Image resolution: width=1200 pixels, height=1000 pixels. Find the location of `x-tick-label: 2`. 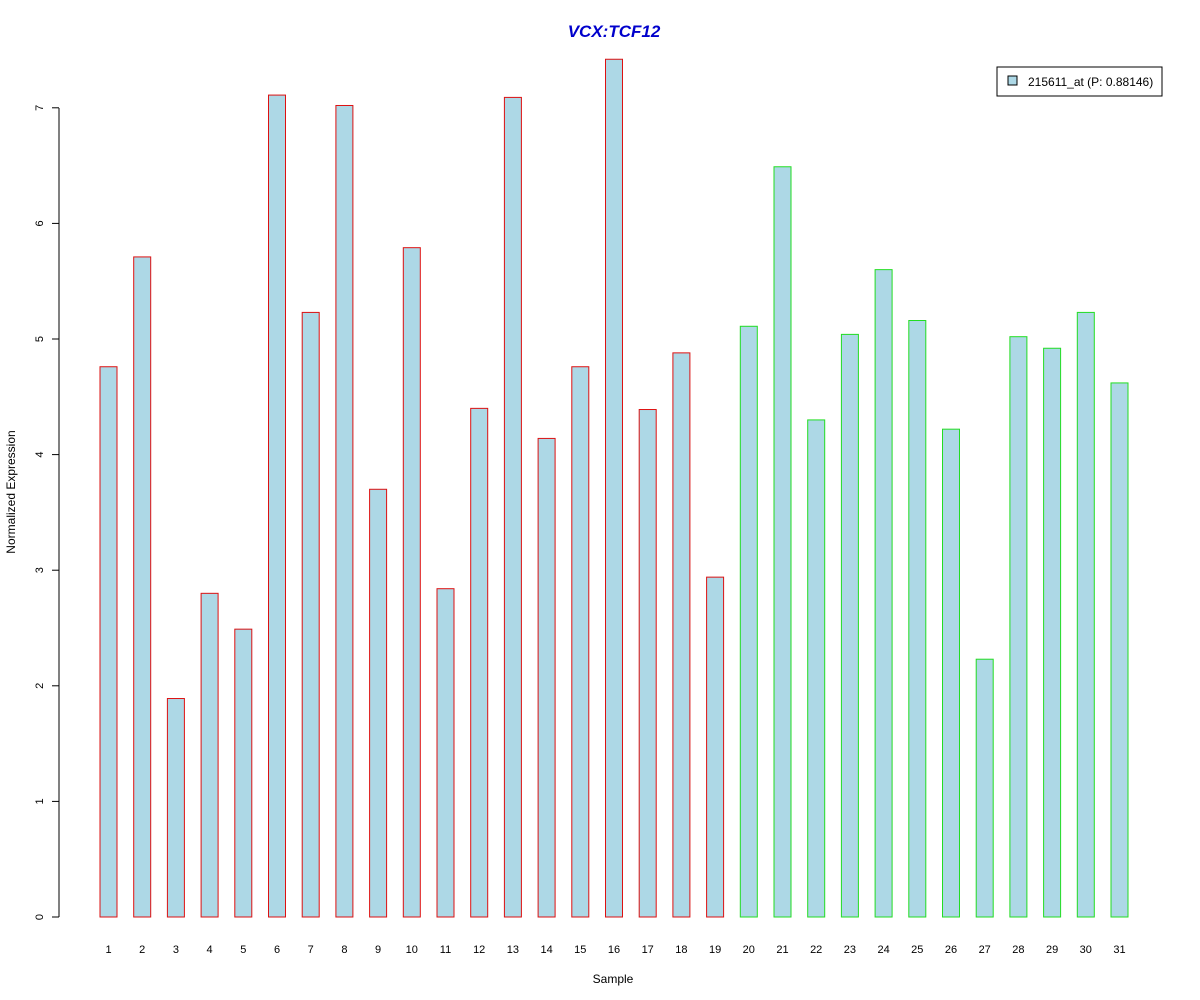

x-tick-label: 2 is located at coordinates (142, 950).